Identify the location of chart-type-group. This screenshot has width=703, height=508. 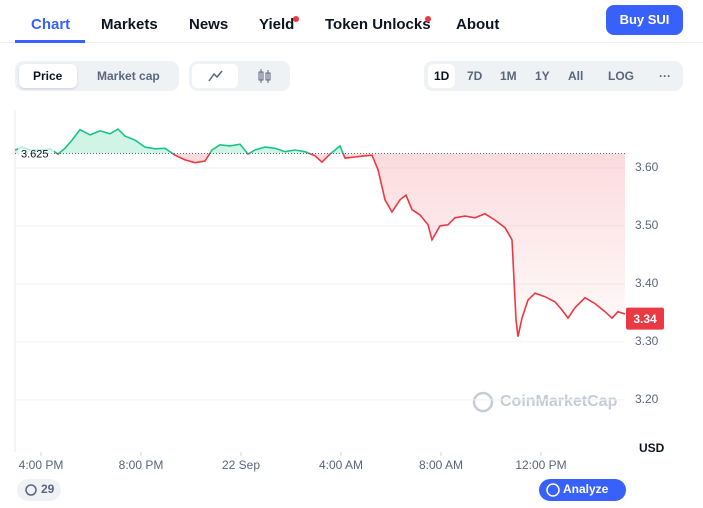
(239, 76).